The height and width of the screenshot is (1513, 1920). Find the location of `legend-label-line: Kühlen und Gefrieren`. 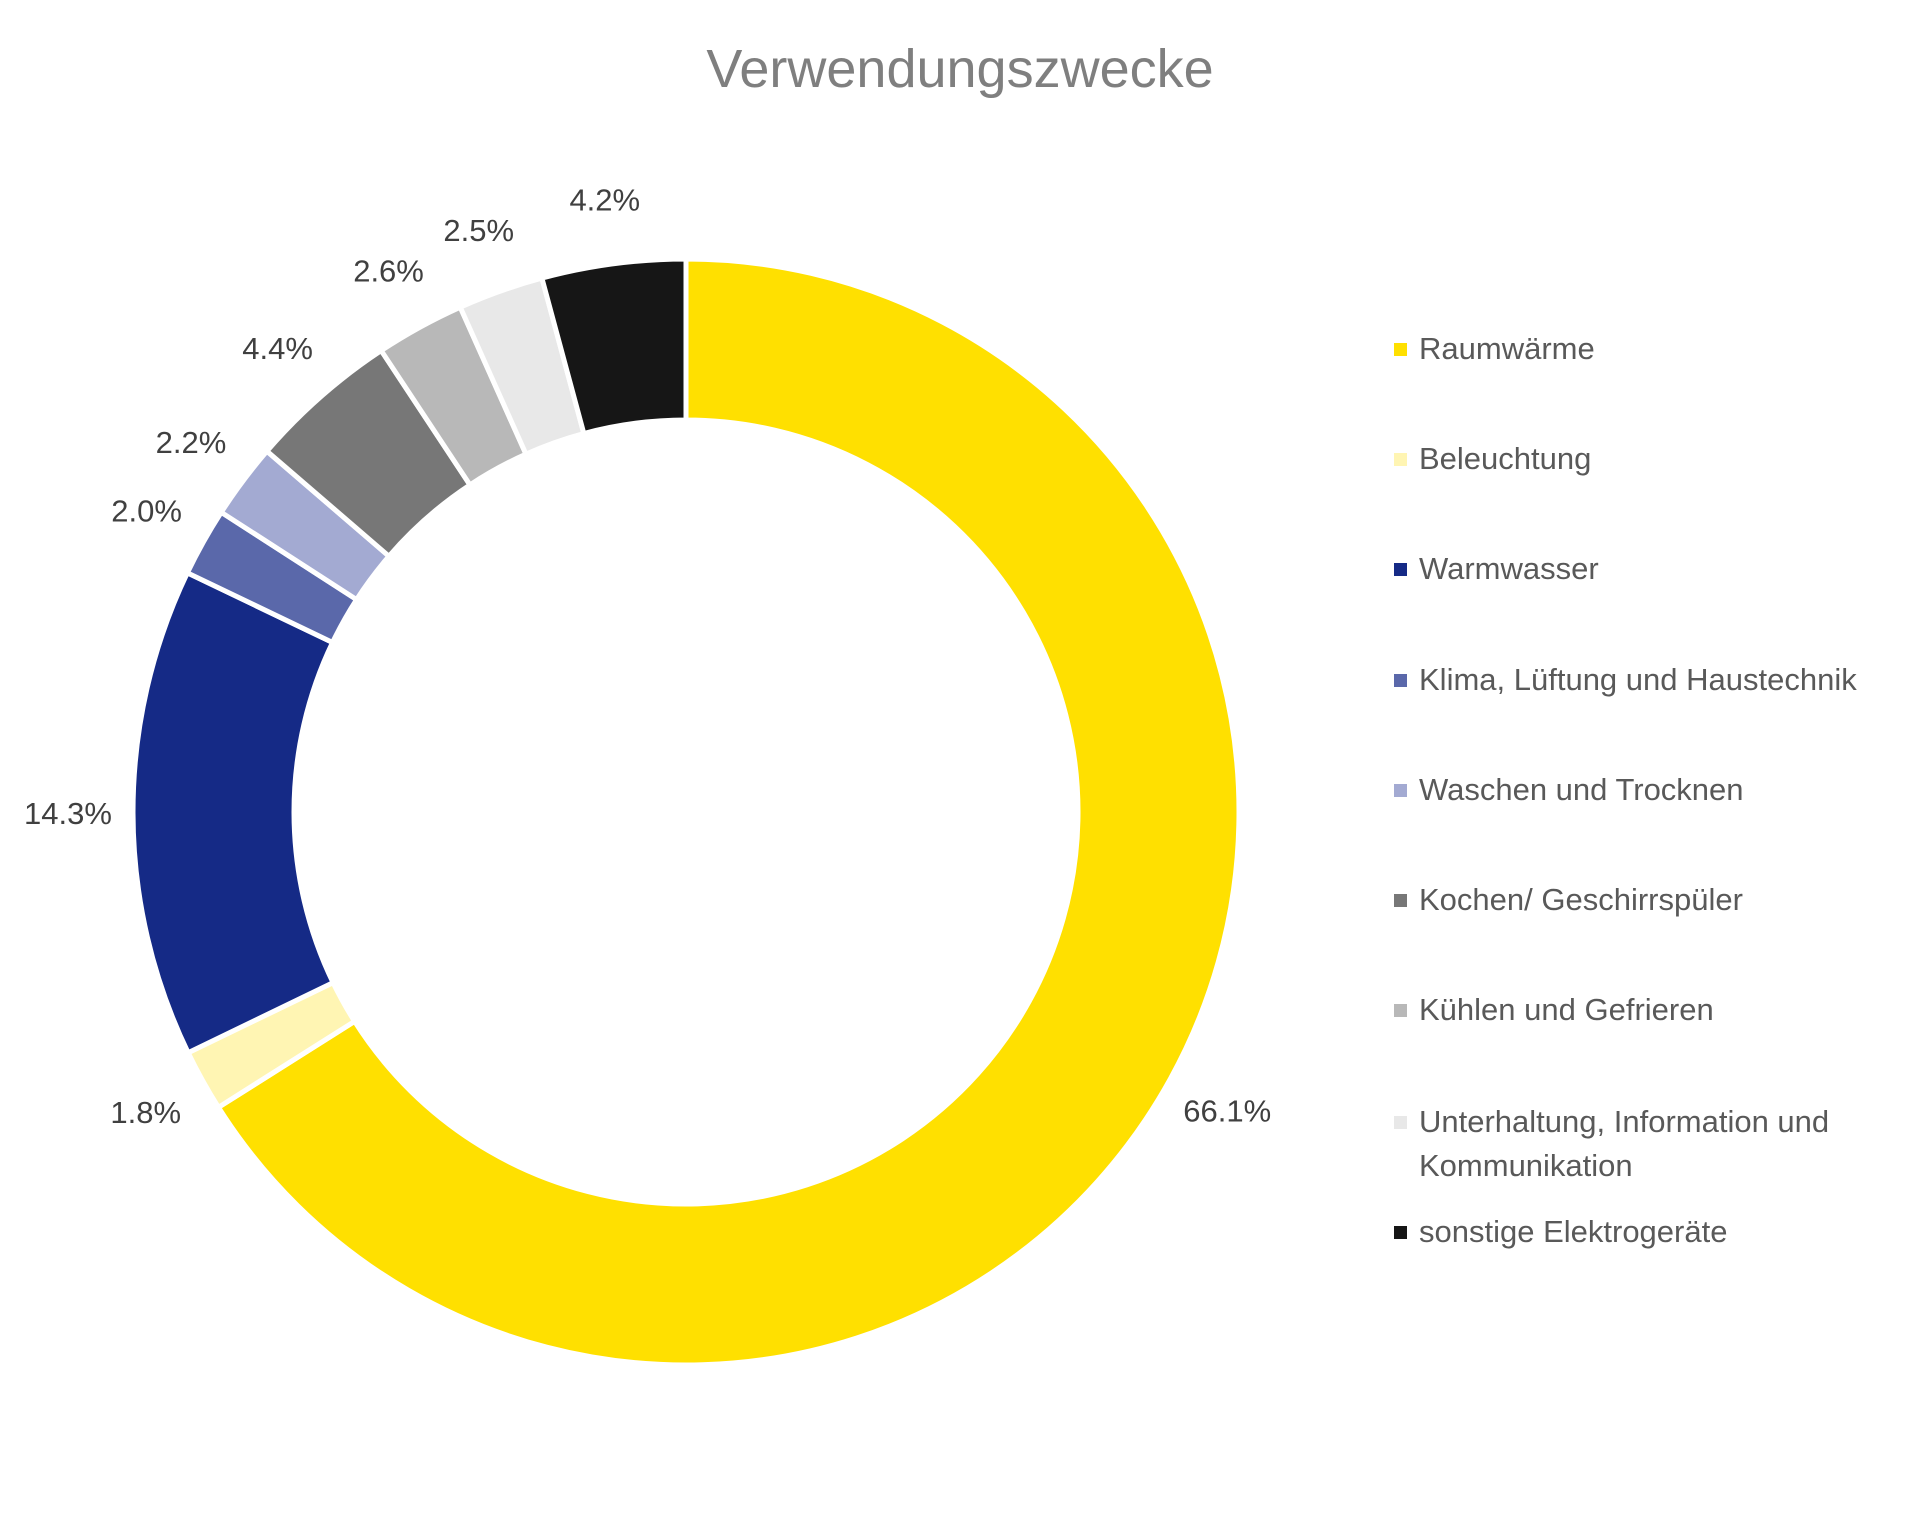

legend-label-line: Kühlen und Gefrieren is located at coordinates (1566, 1009).